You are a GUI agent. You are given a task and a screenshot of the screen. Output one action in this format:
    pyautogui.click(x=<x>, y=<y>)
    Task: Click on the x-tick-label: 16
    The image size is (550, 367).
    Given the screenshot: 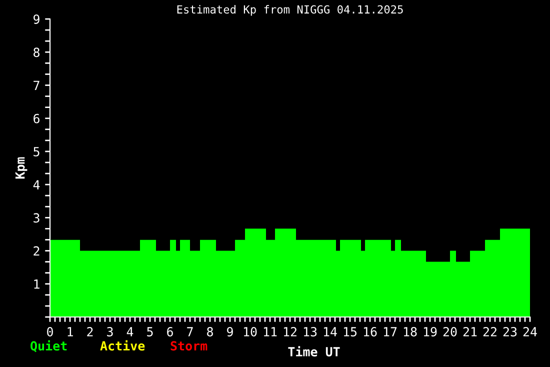 What is the action you would take?
    pyautogui.click(x=370, y=331)
    